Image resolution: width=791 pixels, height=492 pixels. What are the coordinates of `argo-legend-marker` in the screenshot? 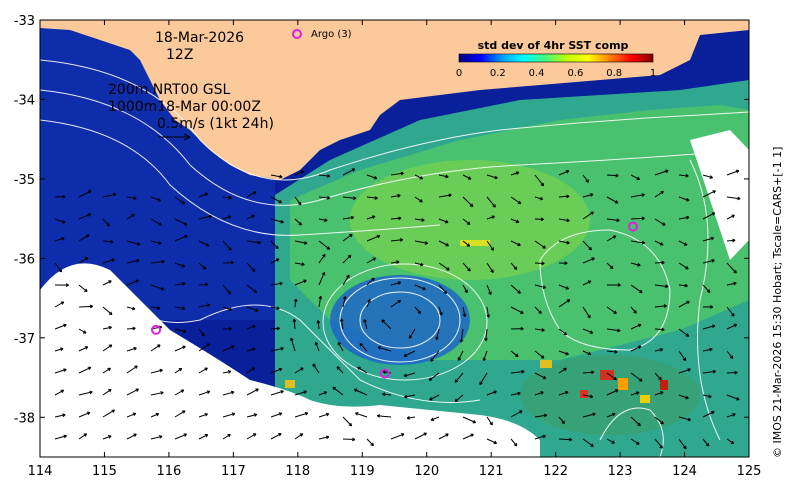 It's located at (297, 34).